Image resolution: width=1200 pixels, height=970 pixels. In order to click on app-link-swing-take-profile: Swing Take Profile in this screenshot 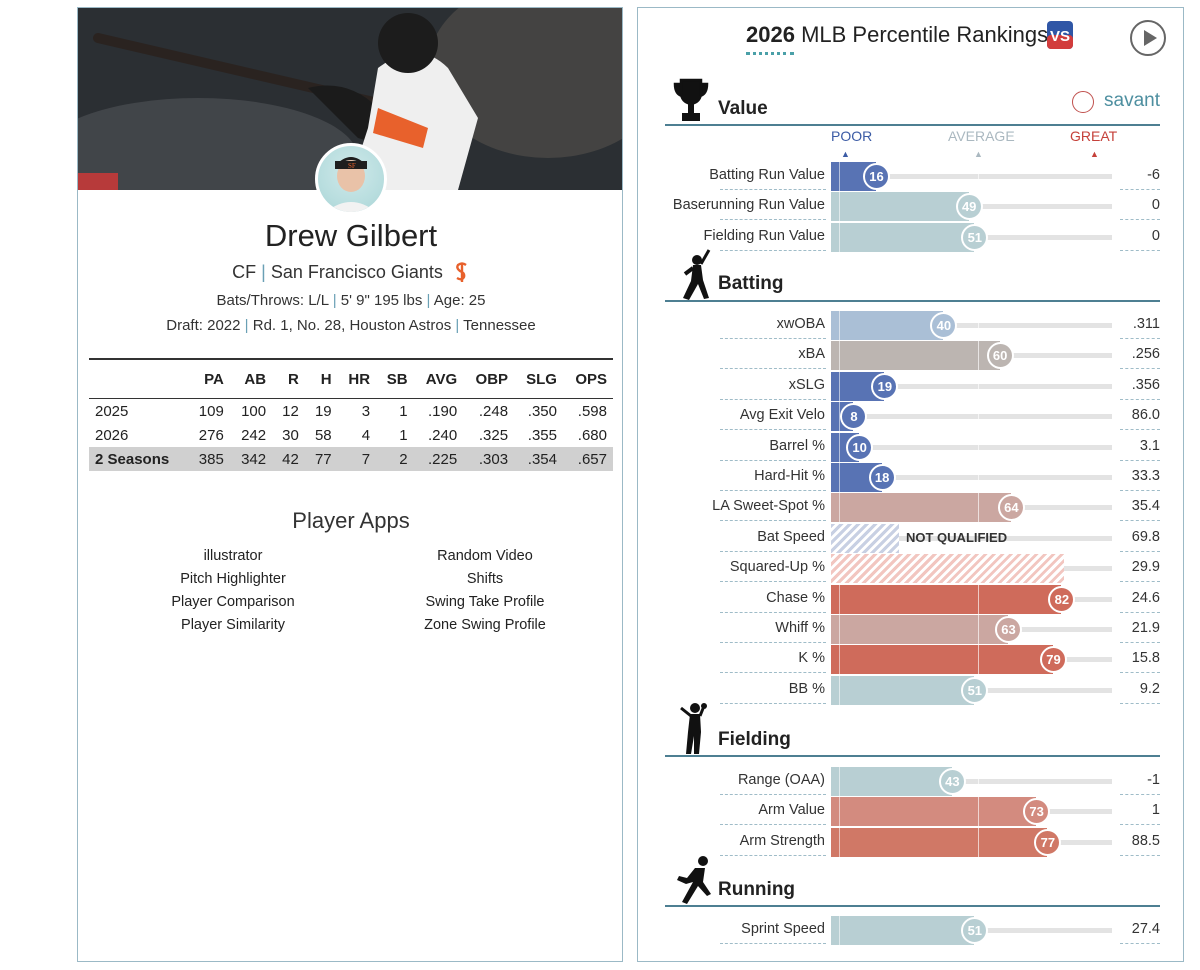, I will do `click(485, 602)`.